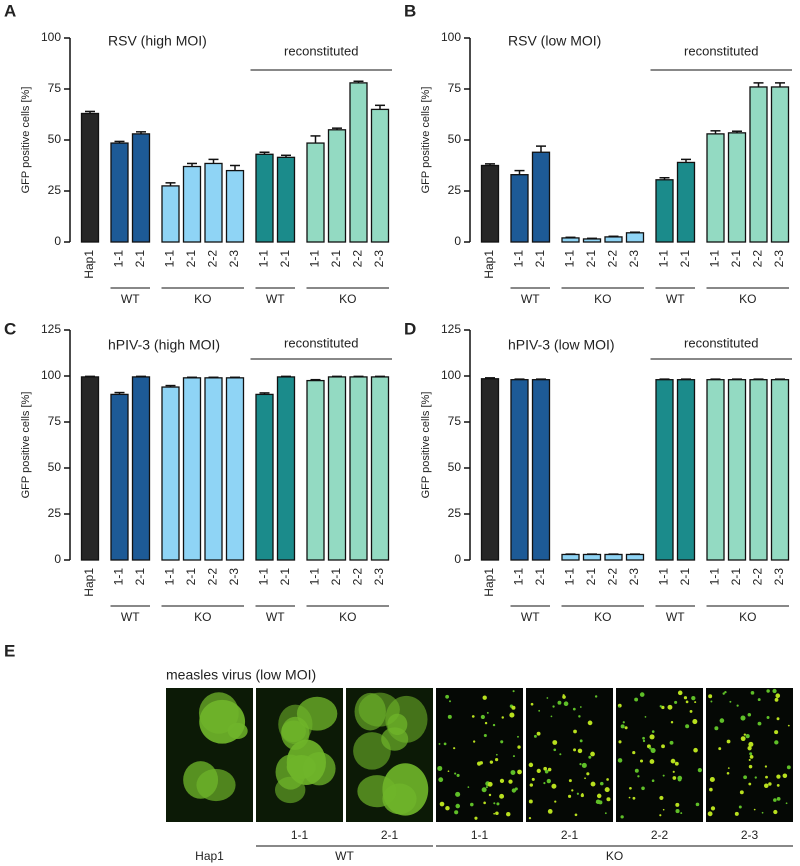 The image size is (800, 866). I want to click on y-tick-label: 100, so click(51, 37).